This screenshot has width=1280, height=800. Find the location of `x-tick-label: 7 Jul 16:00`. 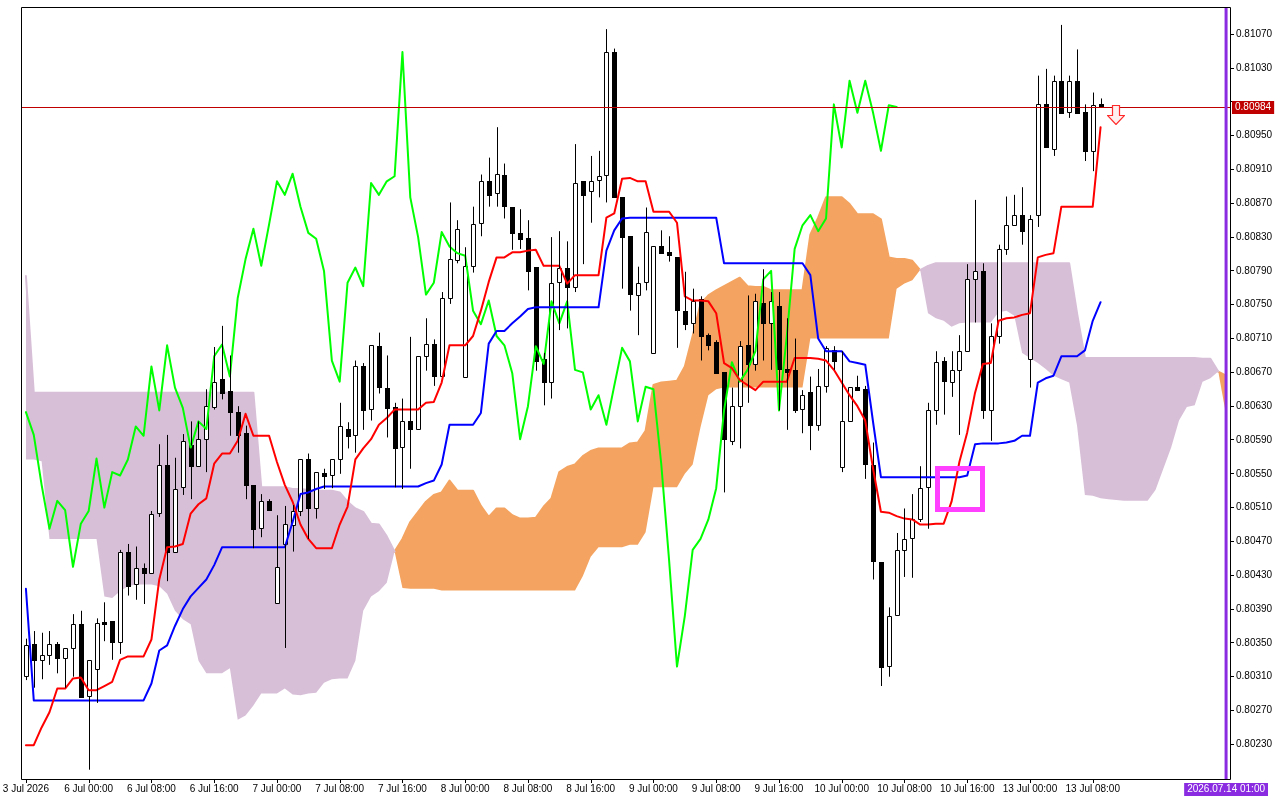

x-tick-label: 7 Jul 16:00 is located at coordinates (402, 788).